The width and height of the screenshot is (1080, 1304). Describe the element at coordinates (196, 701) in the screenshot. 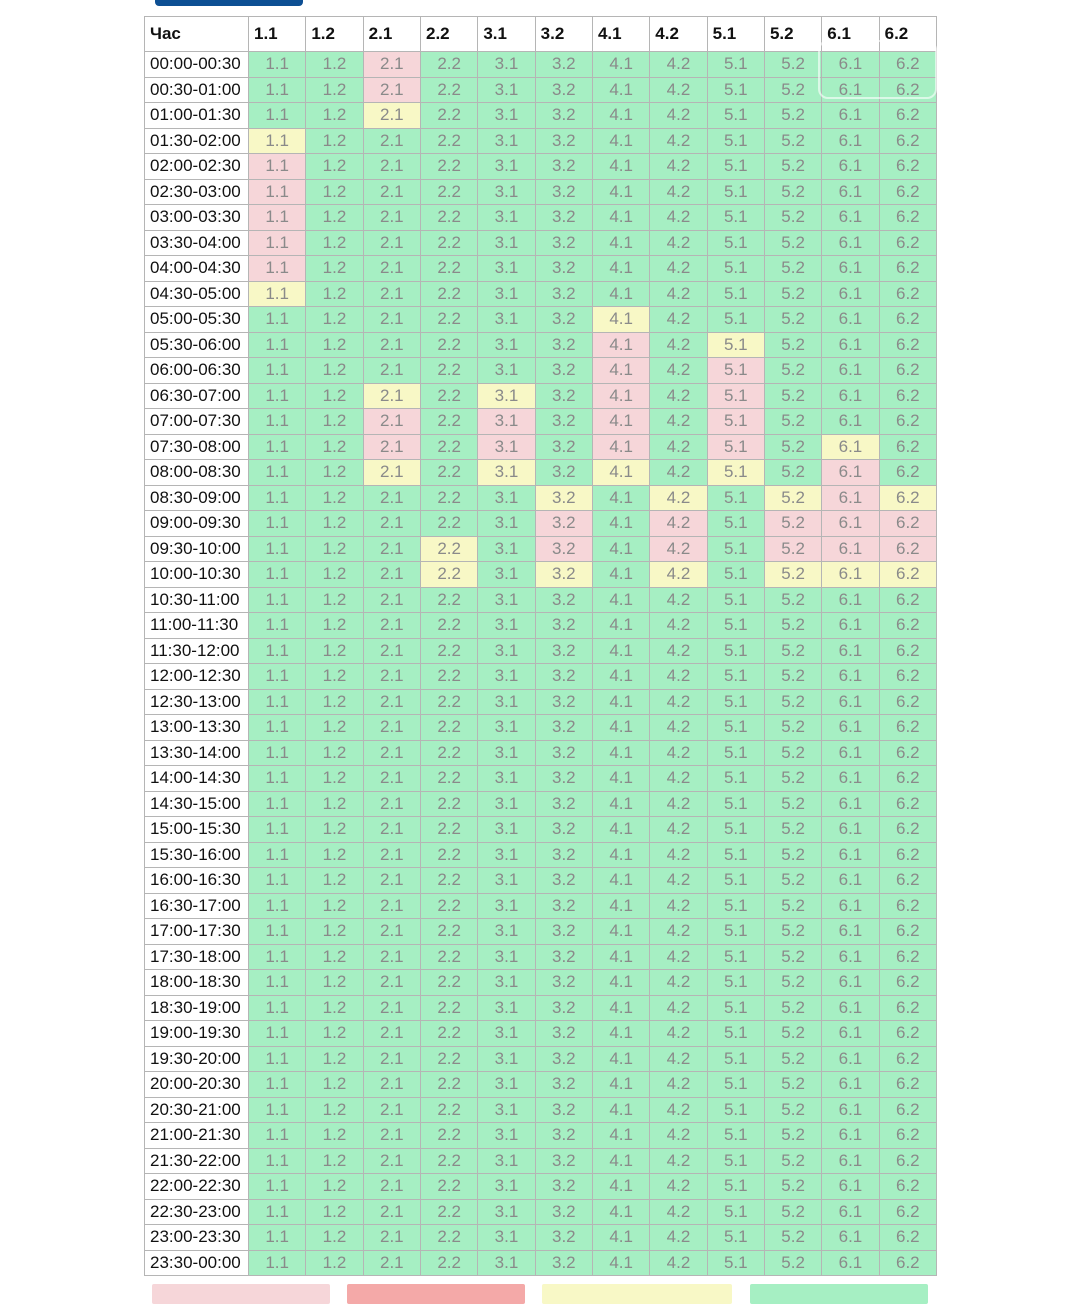

I see `time-slot-cell: 12:30-13:00` at that location.